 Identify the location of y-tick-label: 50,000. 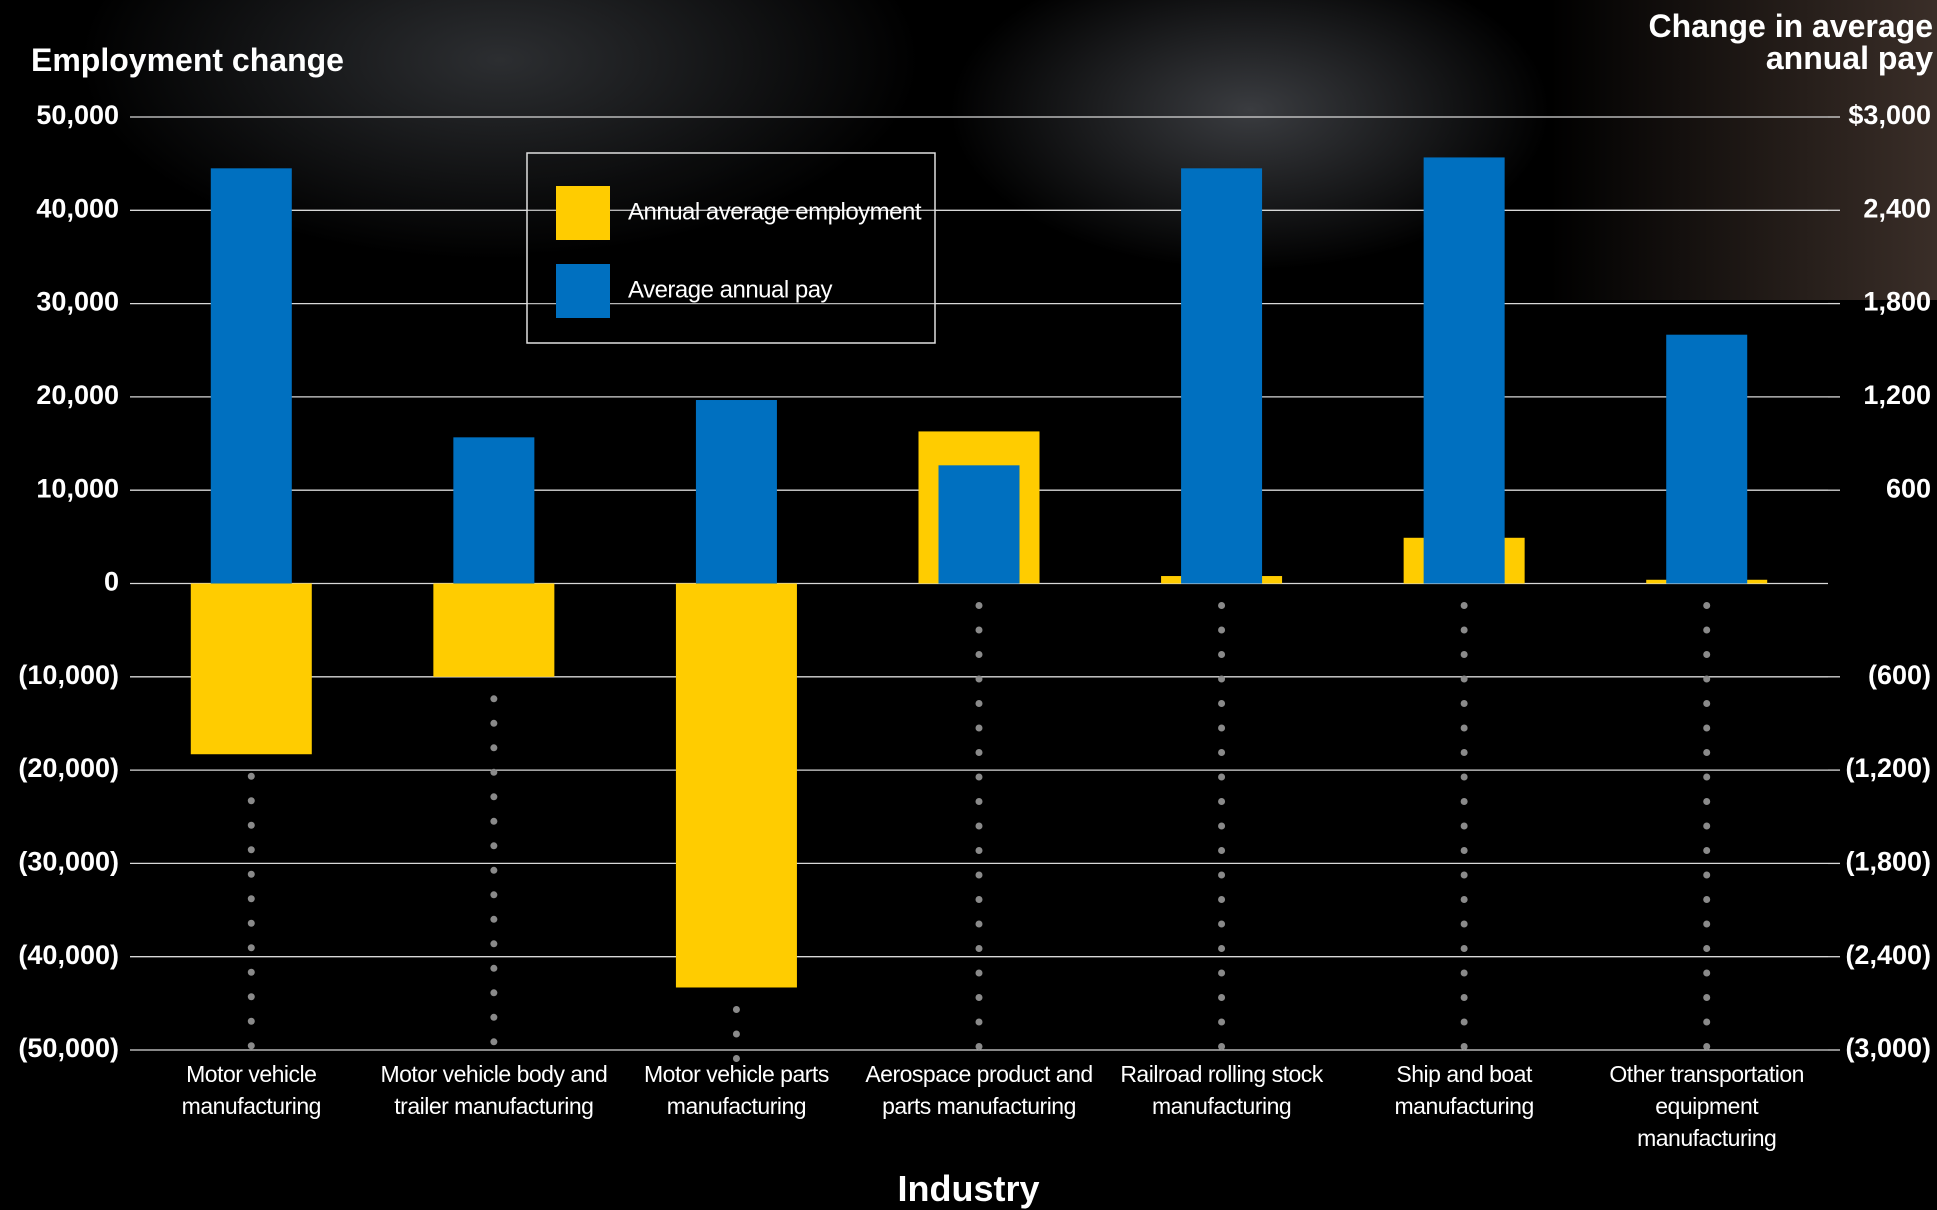
(77, 115).